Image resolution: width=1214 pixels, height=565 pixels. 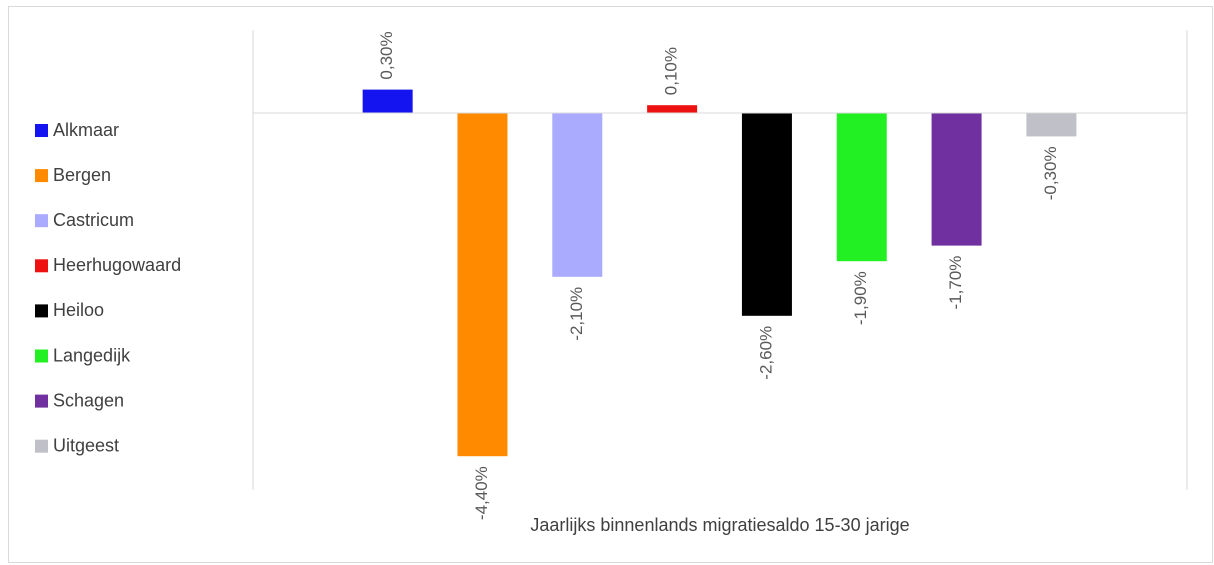 What do you see at coordinates (82, 175) in the screenshot?
I see `legend-label: Bergen` at bounding box center [82, 175].